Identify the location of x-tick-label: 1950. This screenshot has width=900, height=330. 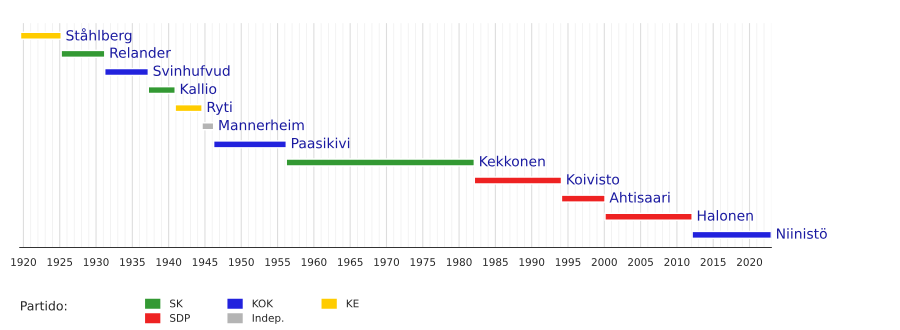
(241, 262).